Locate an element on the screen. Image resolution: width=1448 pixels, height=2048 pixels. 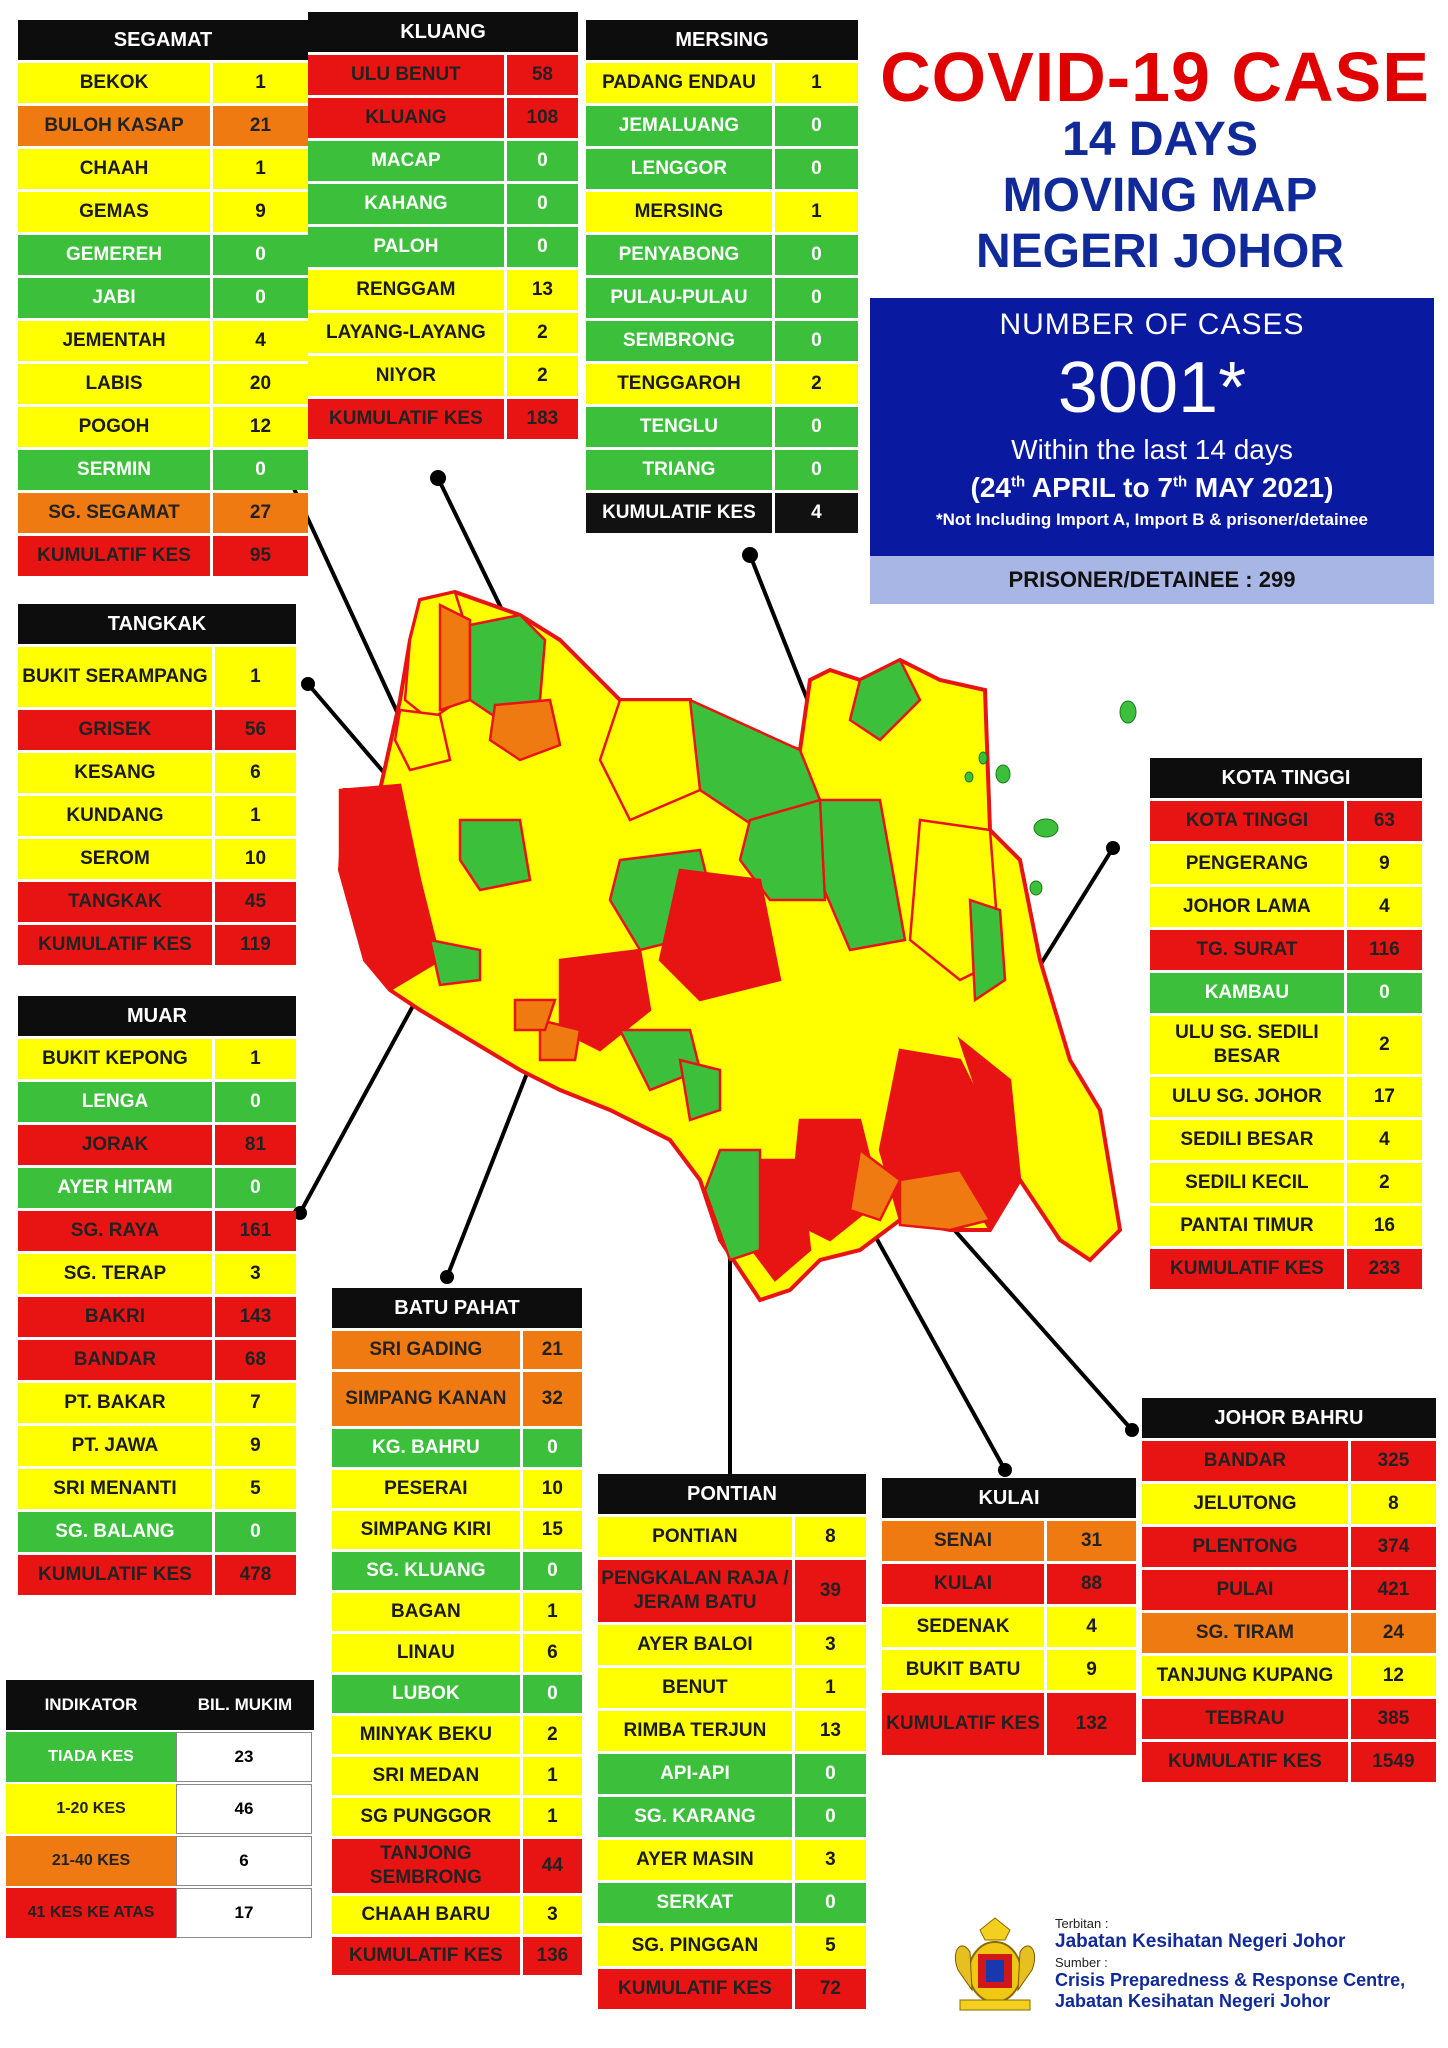
case-count: 233 is located at coordinates (1384, 1269).